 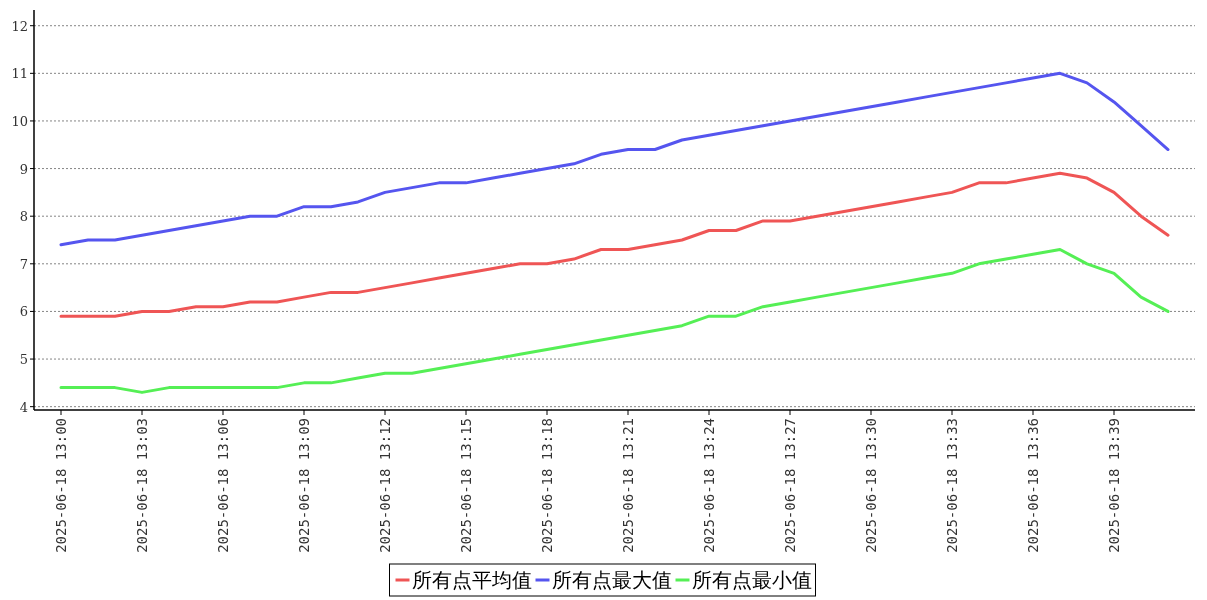 What do you see at coordinates (23, 312) in the screenshot?
I see `y-tick-label: 6` at bounding box center [23, 312].